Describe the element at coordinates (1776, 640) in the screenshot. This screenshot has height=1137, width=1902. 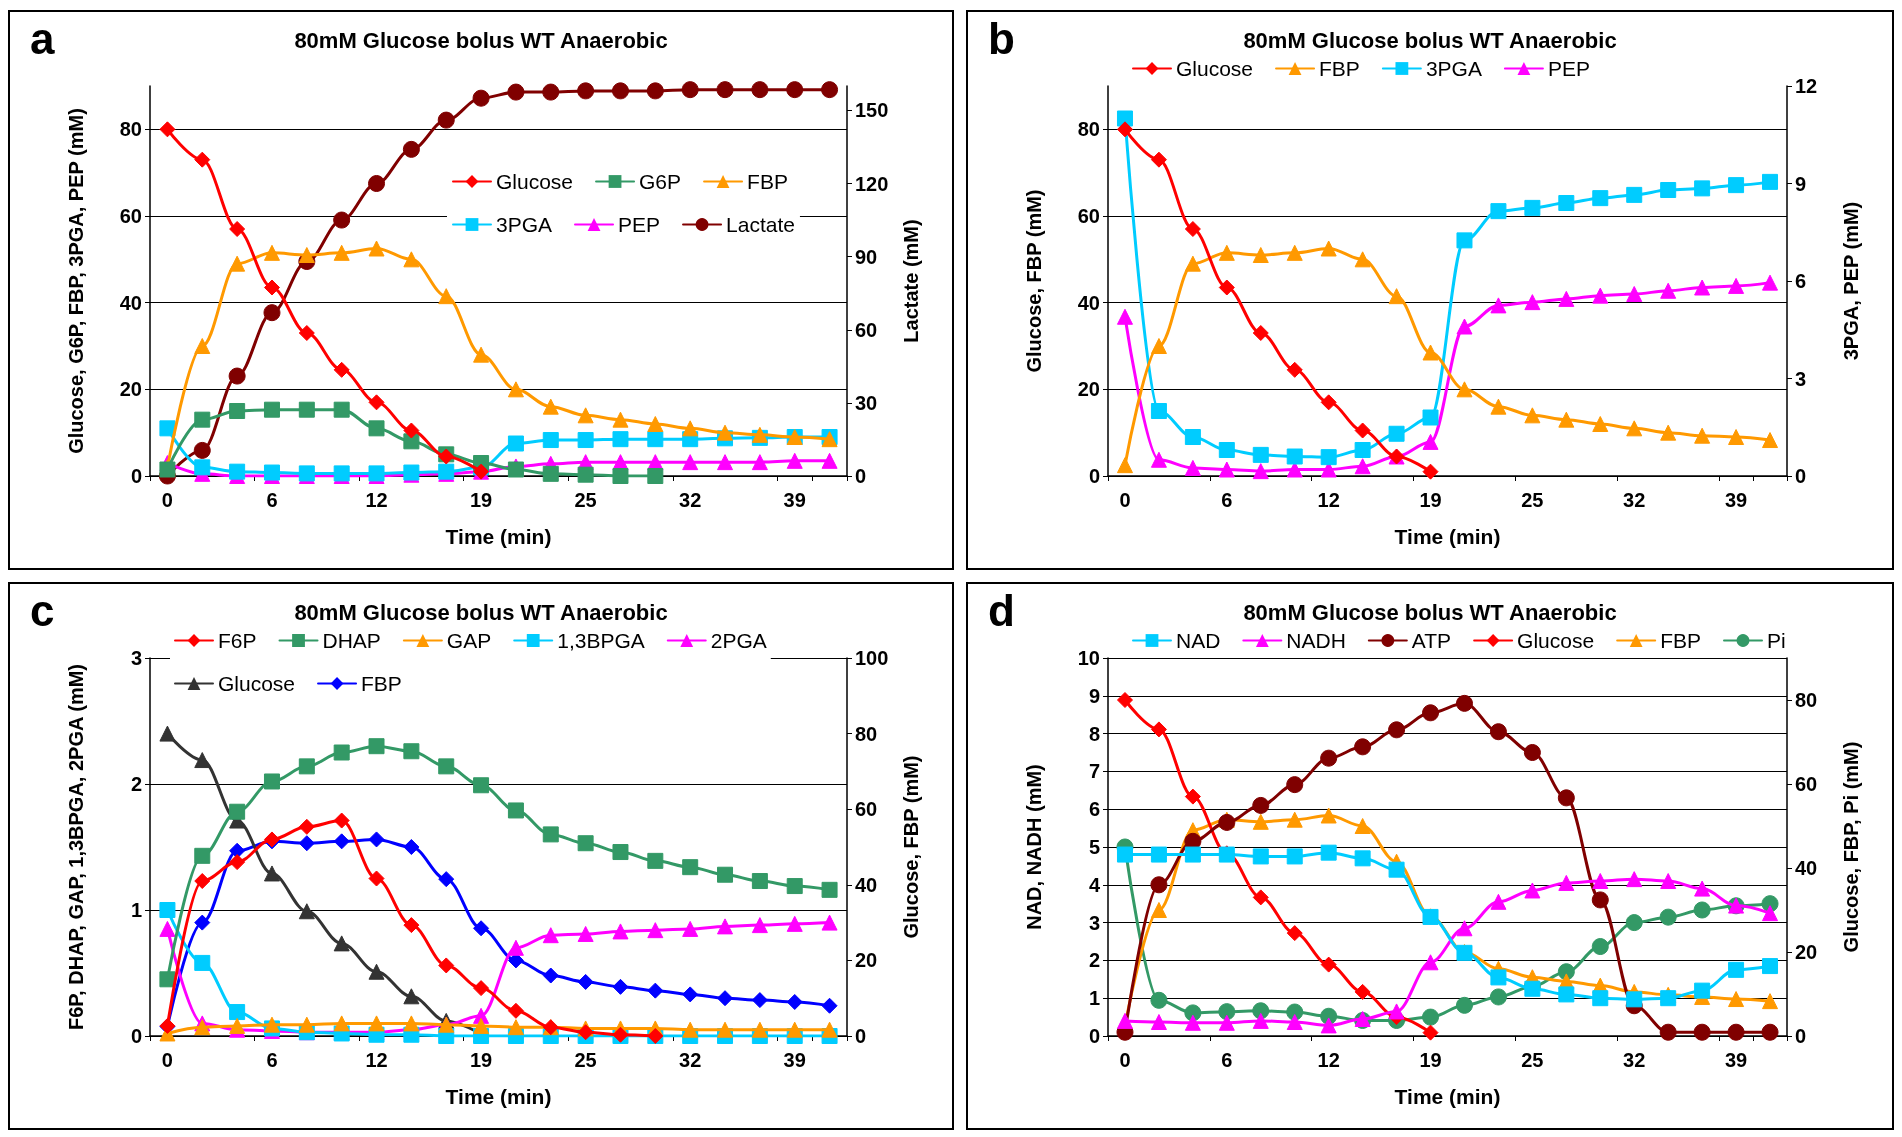
I see `legend-label: Pi` at that location.